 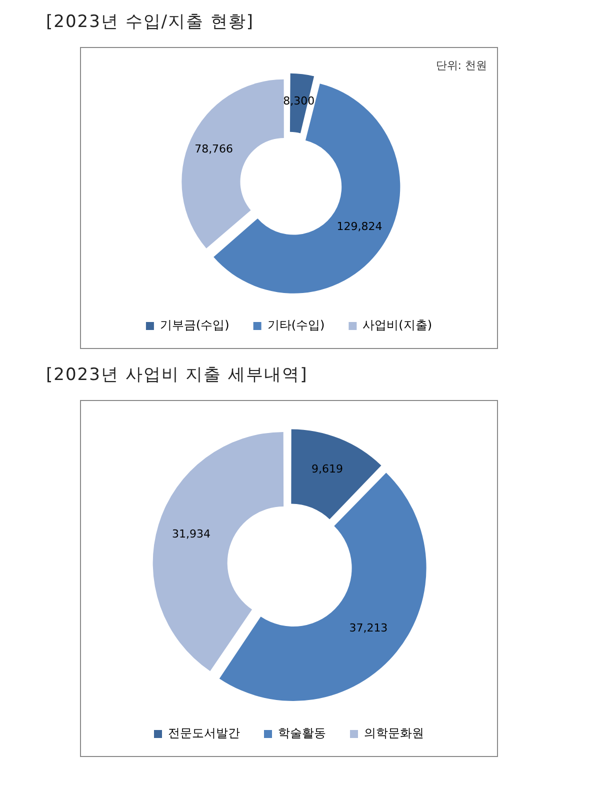 I want to click on data-label: 9,619, so click(x=328, y=469).